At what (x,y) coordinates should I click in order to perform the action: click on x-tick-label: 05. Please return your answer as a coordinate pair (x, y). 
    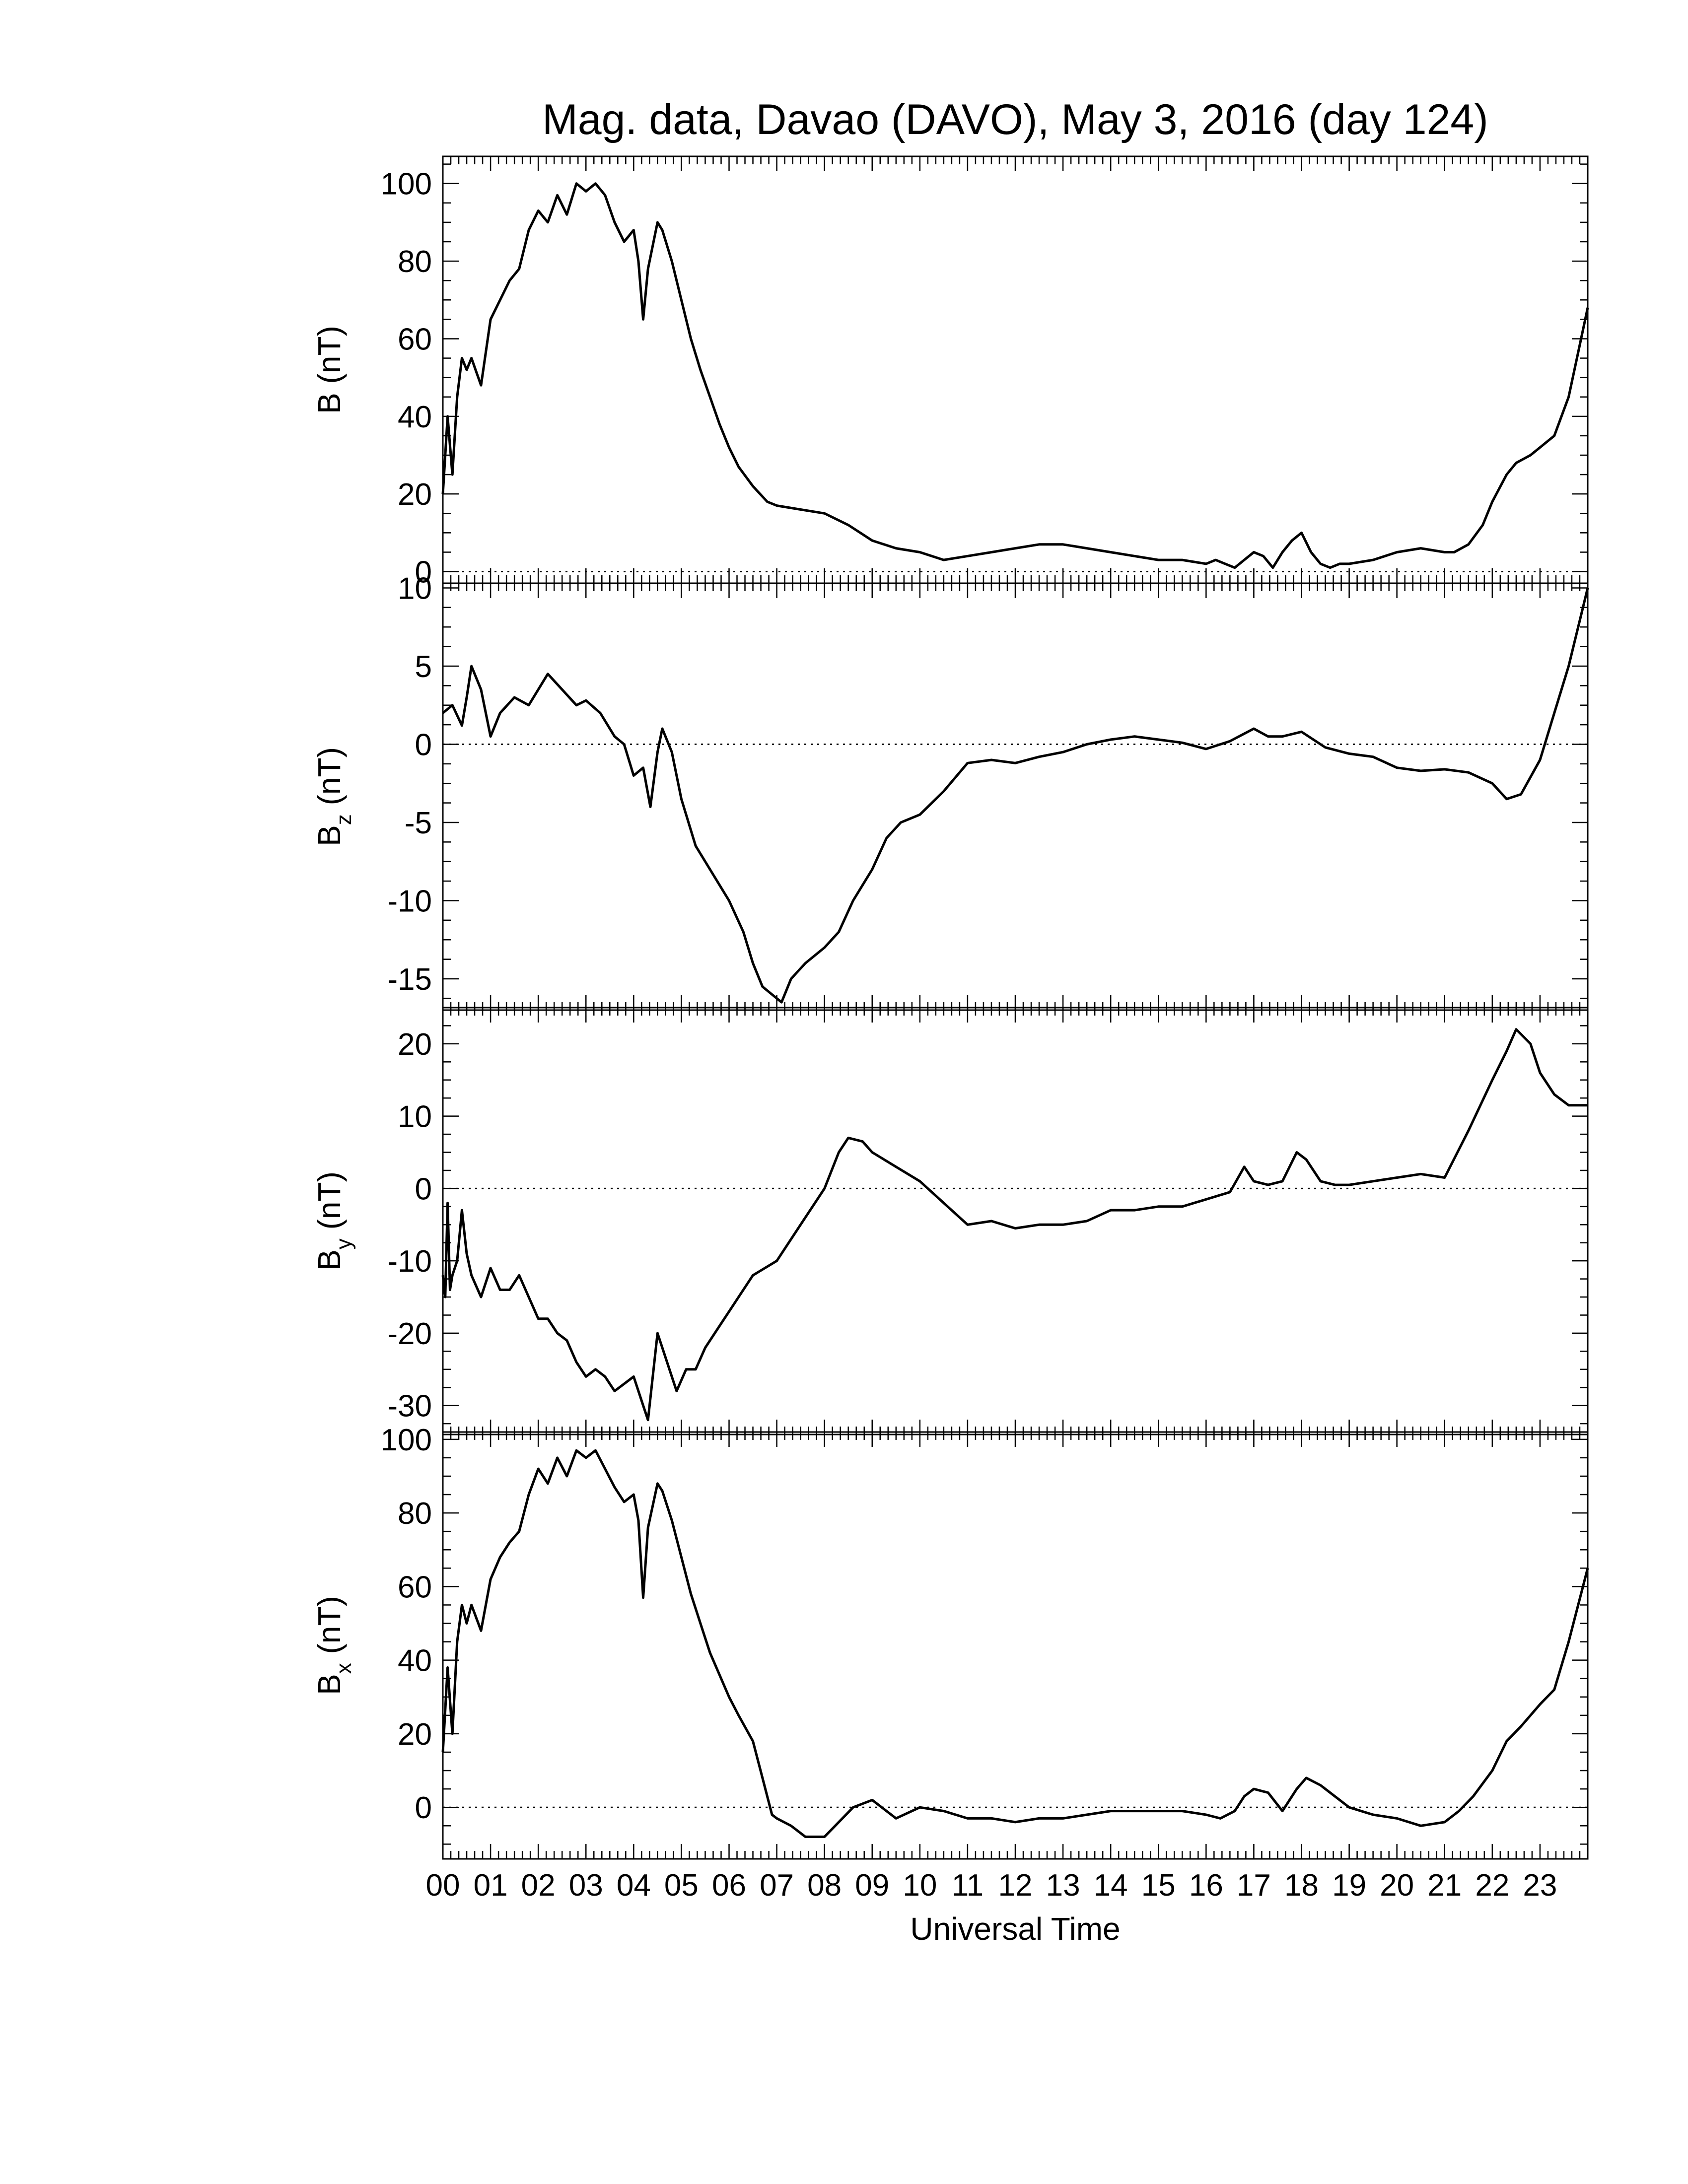
    Looking at the image, I should click on (681, 1885).